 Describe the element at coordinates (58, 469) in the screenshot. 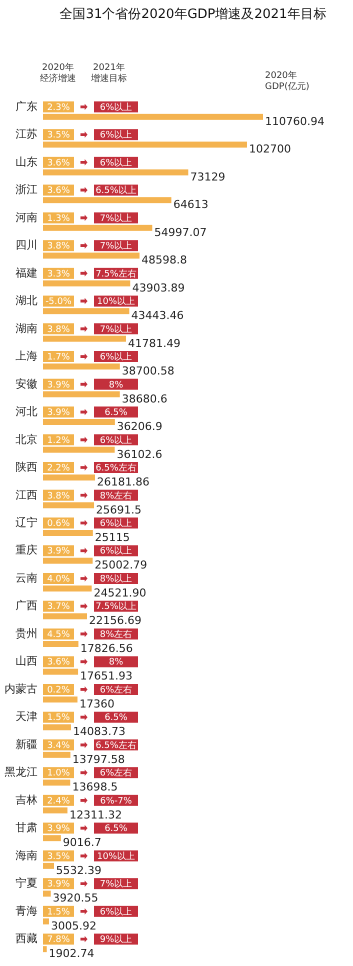

I see `annotation: 2.2%` at that location.